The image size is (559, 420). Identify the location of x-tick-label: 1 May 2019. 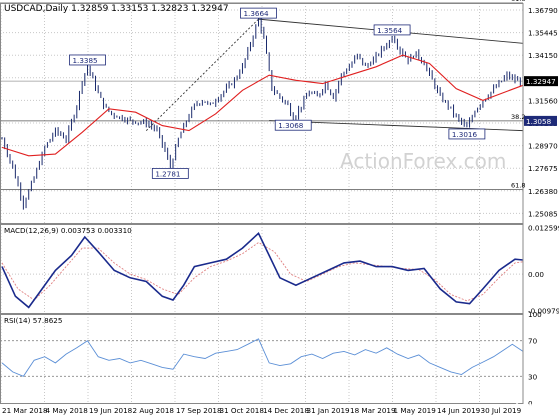
(415, 410).